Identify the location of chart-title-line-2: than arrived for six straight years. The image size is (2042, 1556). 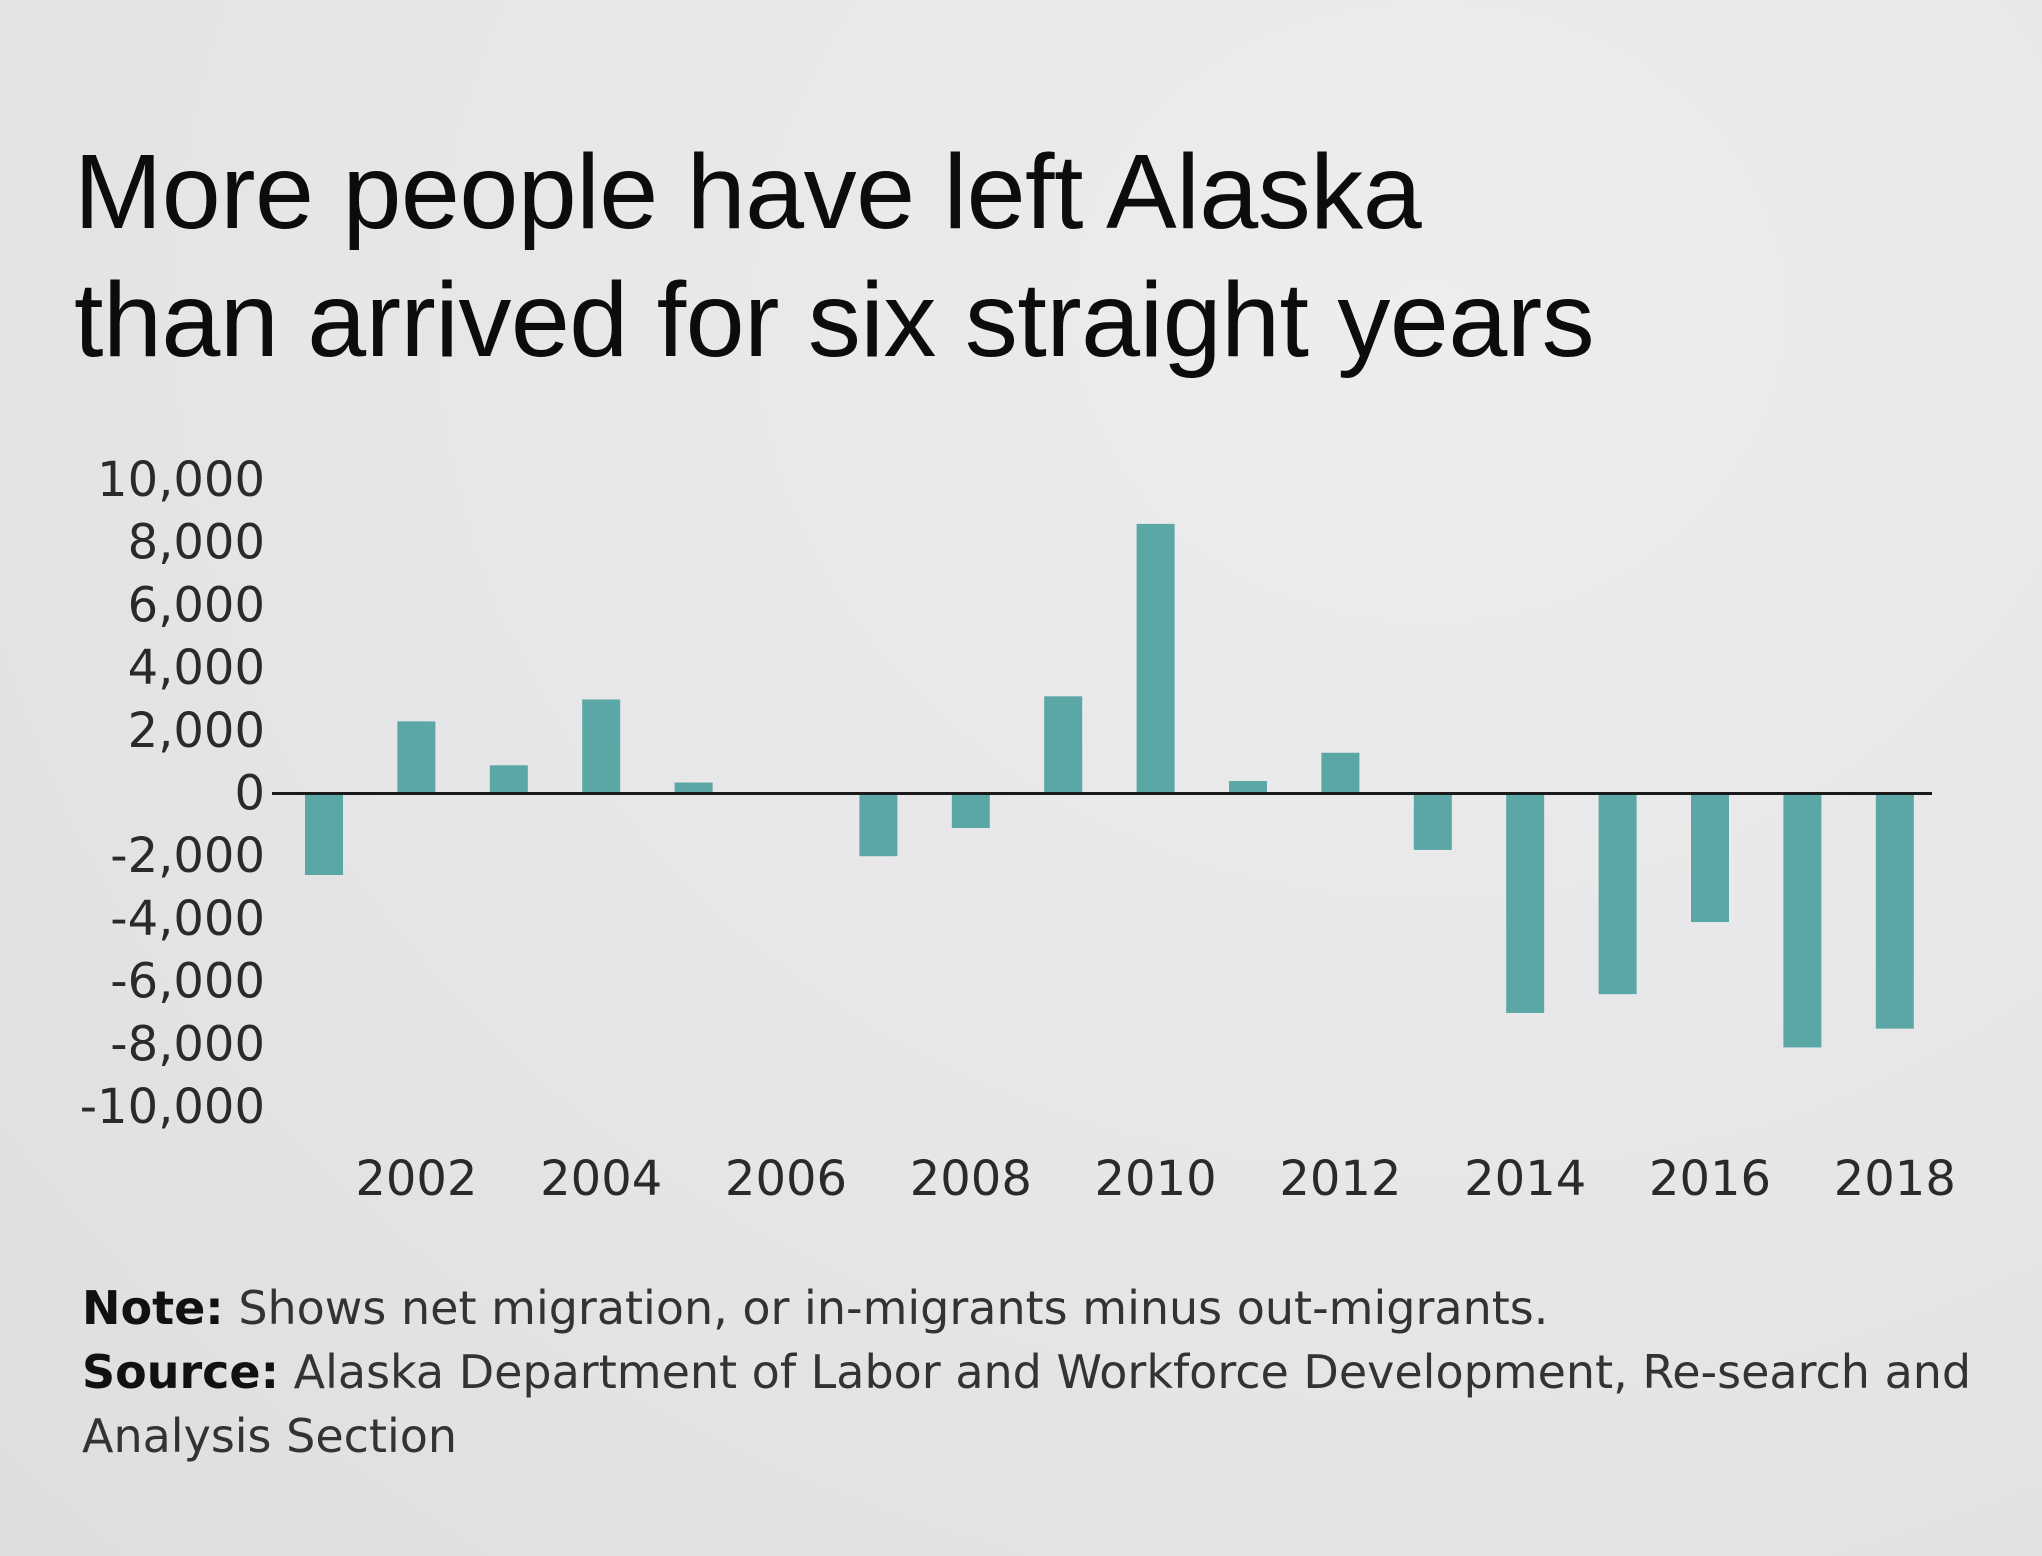
(834, 320).